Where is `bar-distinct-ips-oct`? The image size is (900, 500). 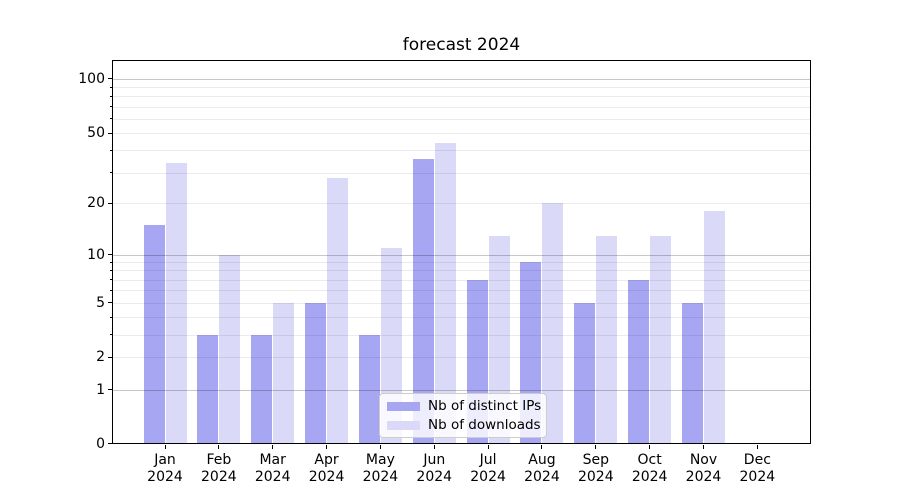
bar-distinct-ips-oct is located at coordinates (639, 361).